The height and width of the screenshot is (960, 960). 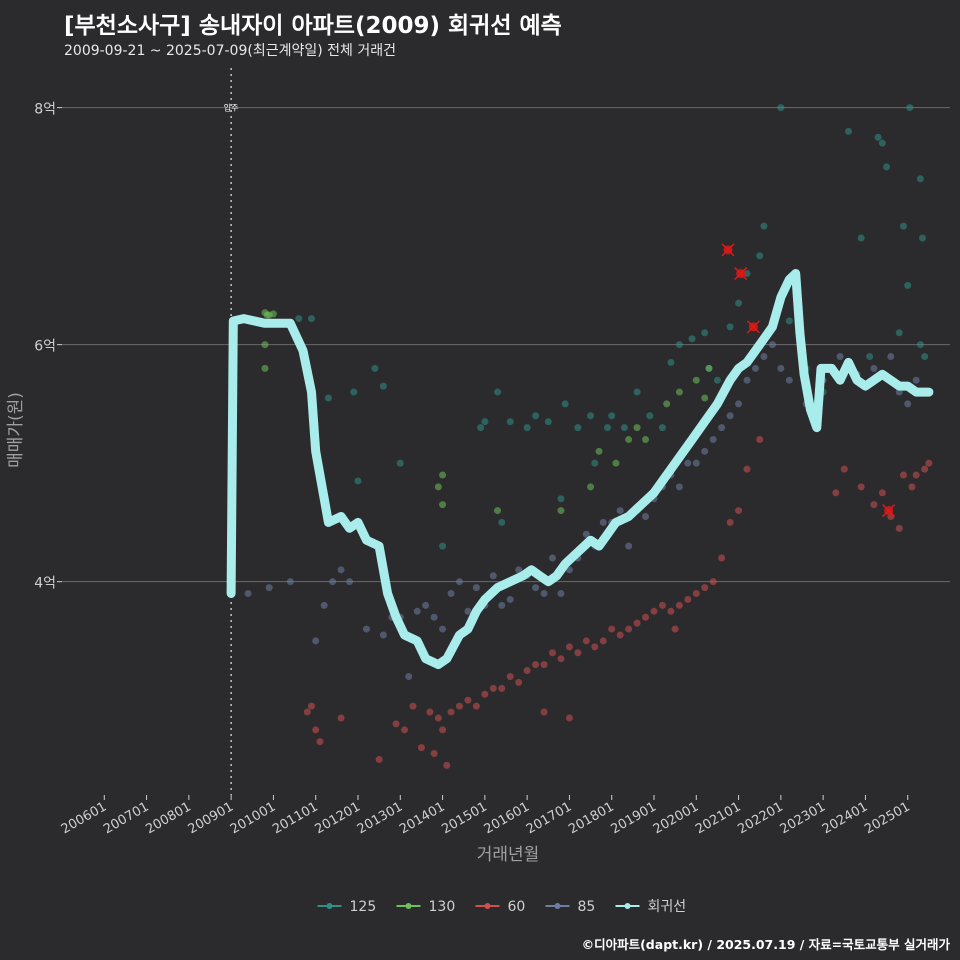 I want to click on move-in-label: 입주, so click(x=231, y=108).